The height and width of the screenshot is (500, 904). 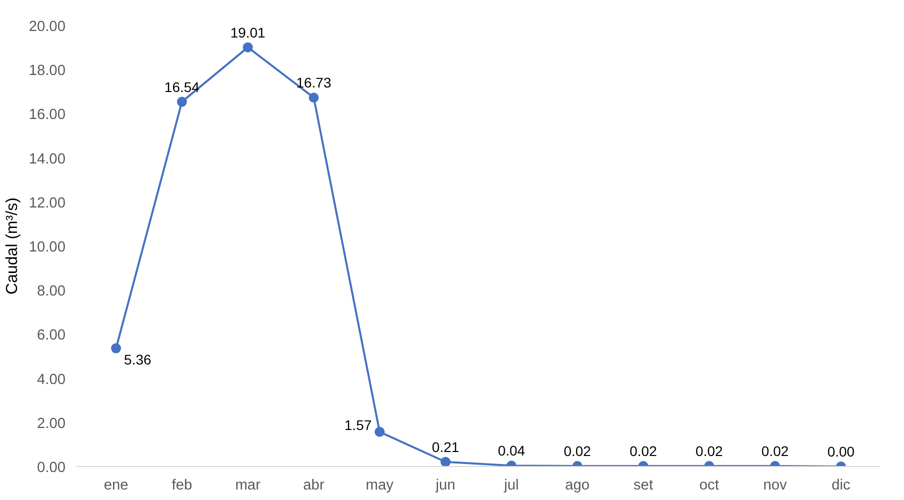 What do you see at coordinates (314, 82) in the screenshot?
I see `data-label: 16.73` at bounding box center [314, 82].